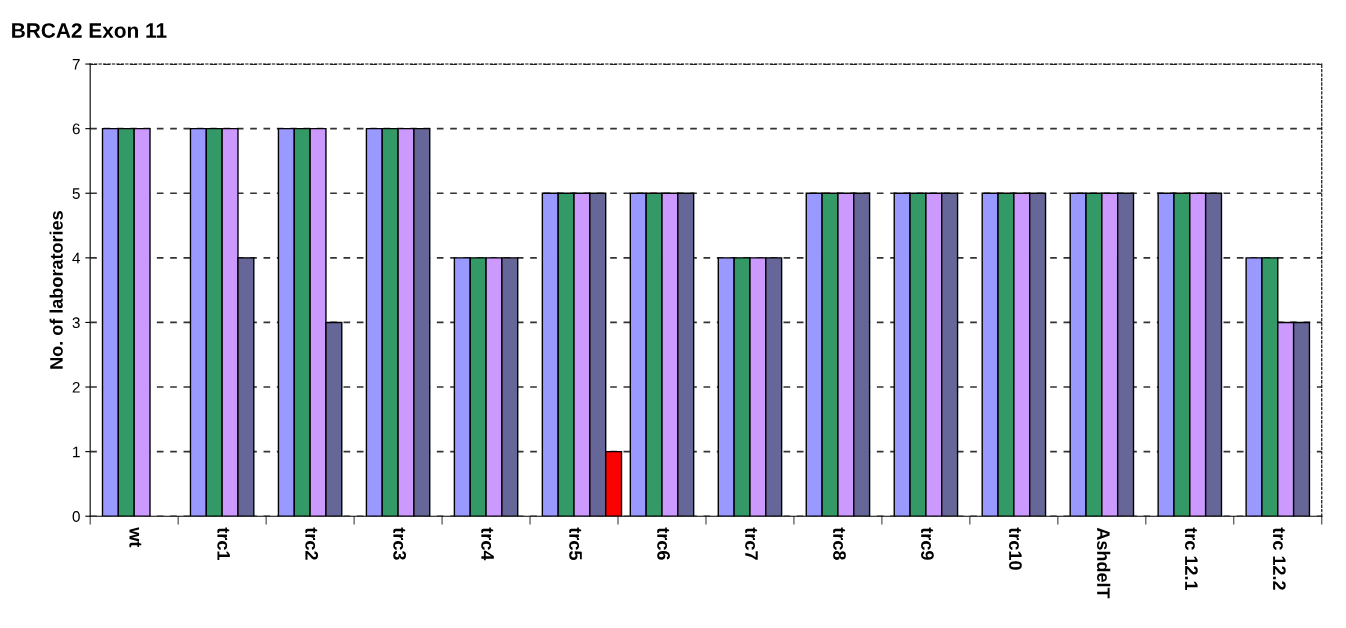  Describe the element at coordinates (76, 129) in the screenshot. I see `y-tick-label: 6` at that location.